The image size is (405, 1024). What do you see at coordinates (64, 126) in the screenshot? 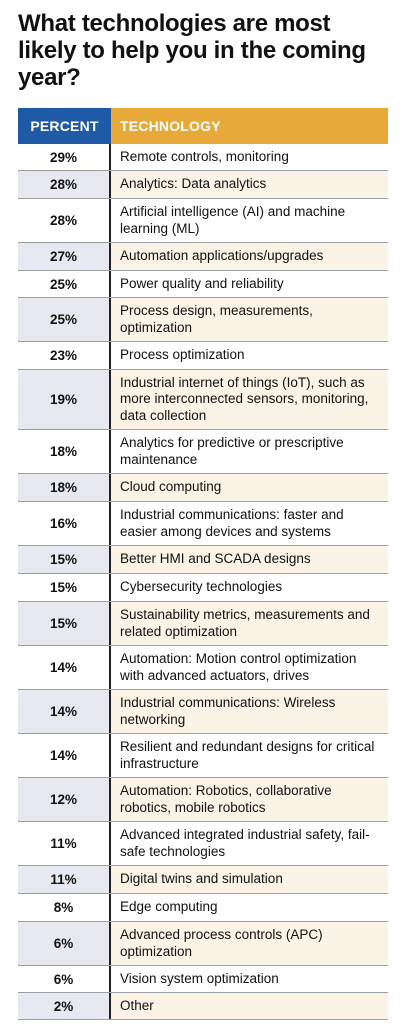
I see `percent-column-header: PERCENT` at bounding box center [64, 126].